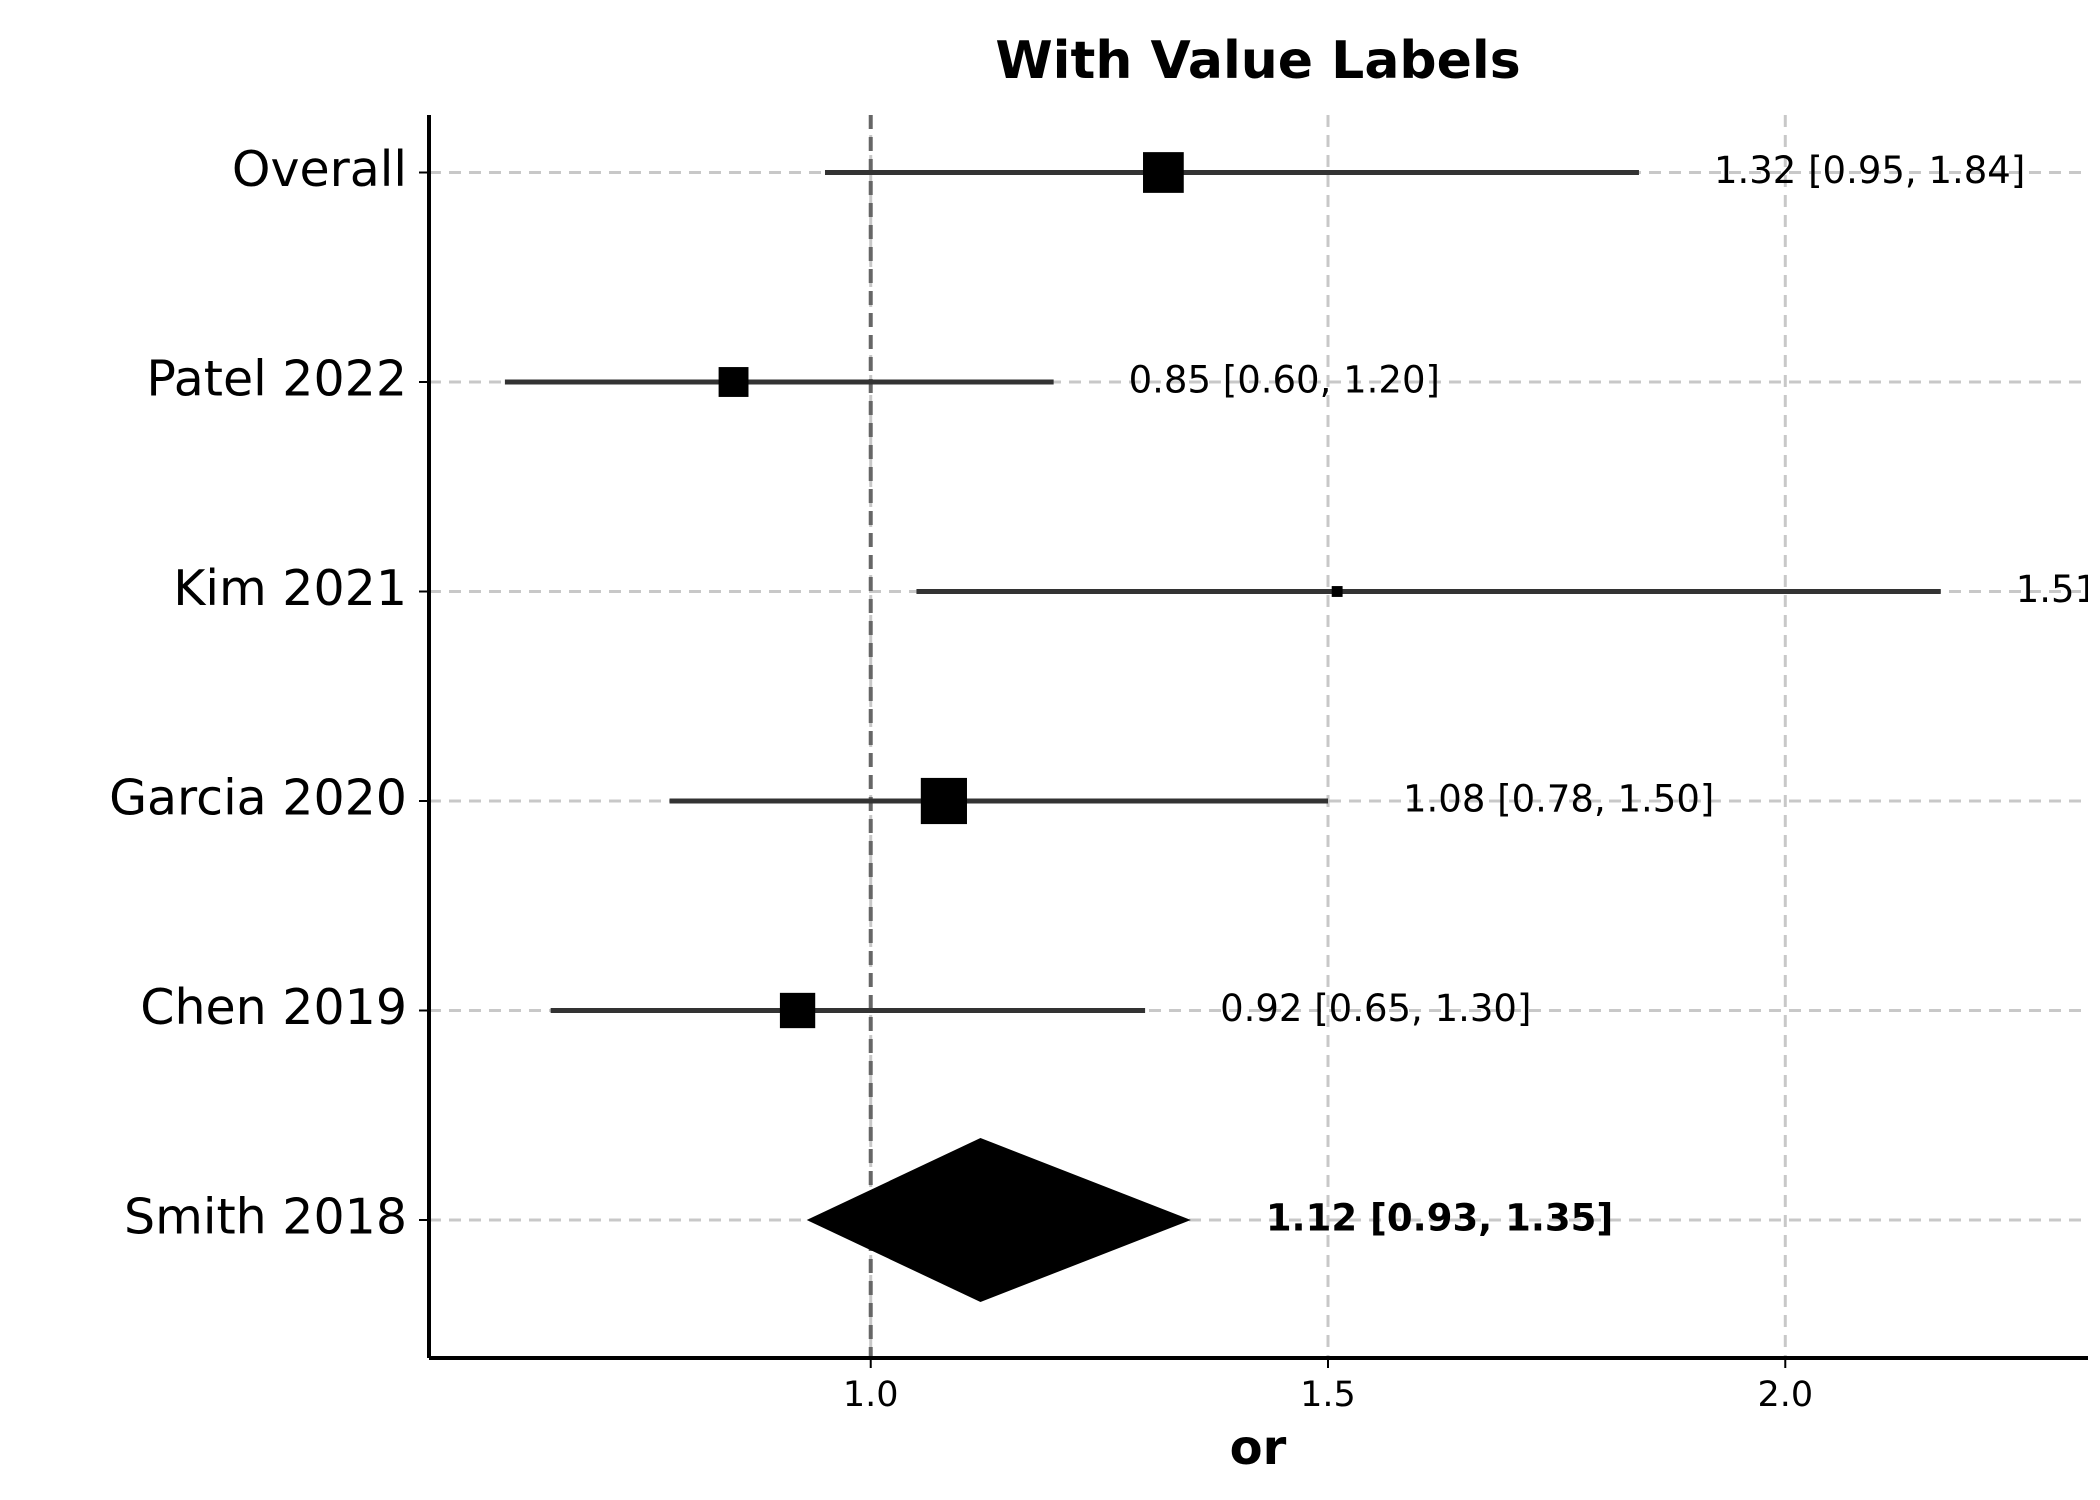 This screenshot has height=1500, width=2100. I want to click on value-label: 1.08 [0.78, 1.50], so click(1558, 799).